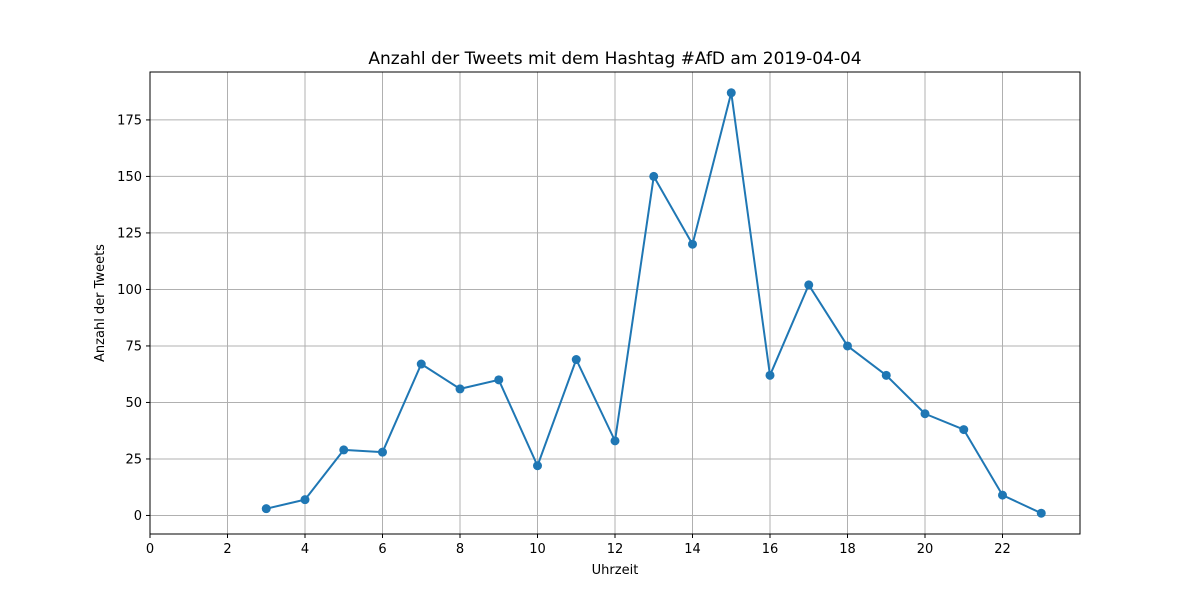 The image size is (1200, 604). Describe the element at coordinates (537, 549) in the screenshot. I see `x-tick-label: 10` at that location.